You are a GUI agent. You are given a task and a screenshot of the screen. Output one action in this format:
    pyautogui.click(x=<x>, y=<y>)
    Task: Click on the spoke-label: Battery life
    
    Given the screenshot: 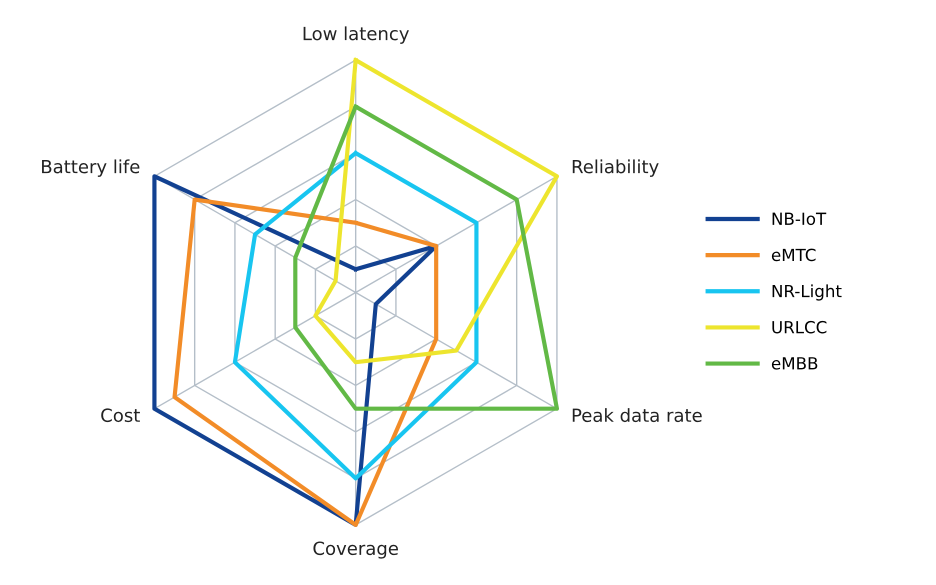 What is the action you would take?
    pyautogui.click(x=91, y=168)
    